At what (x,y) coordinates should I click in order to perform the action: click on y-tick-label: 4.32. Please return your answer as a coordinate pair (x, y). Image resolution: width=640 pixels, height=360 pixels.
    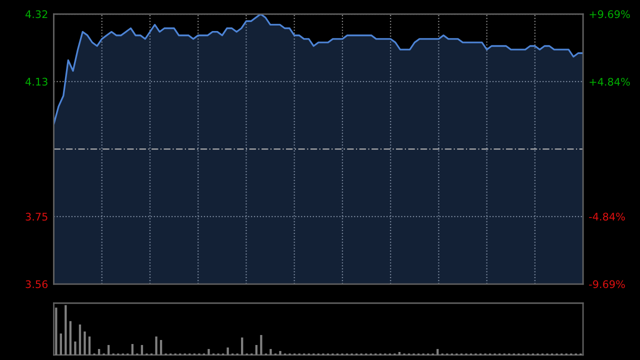
    Looking at the image, I should click on (37, 14).